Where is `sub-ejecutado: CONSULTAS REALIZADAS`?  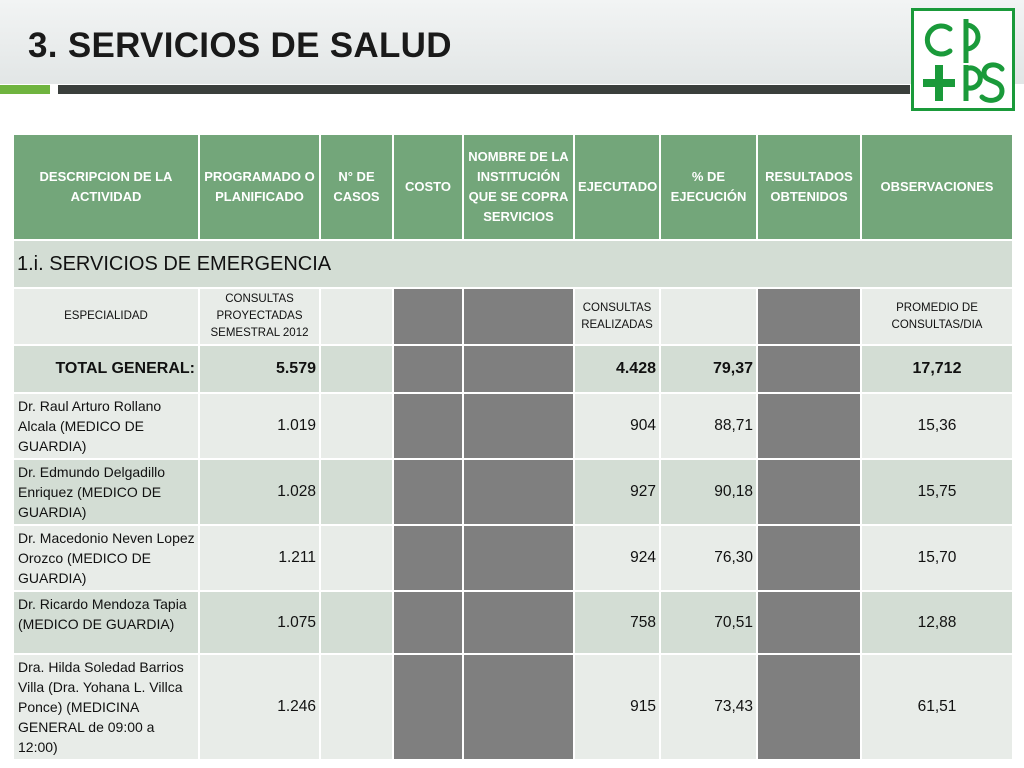
sub-ejecutado: CONSULTAS REALIZADAS is located at coordinates (617, 316).